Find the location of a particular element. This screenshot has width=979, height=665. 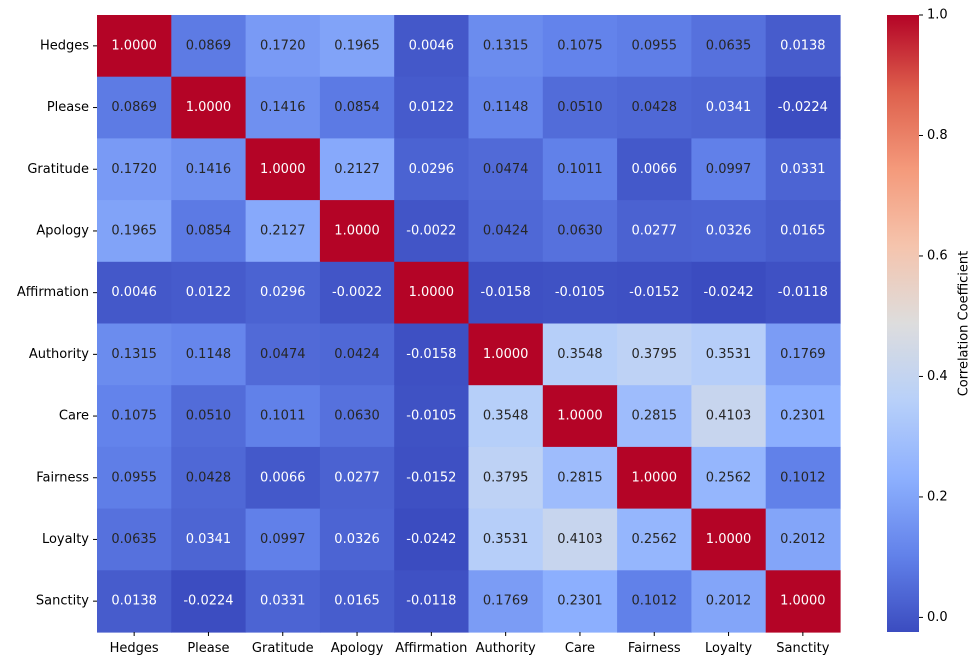

cell-value-label: 0.0296 is located at coordinates (283, 292).